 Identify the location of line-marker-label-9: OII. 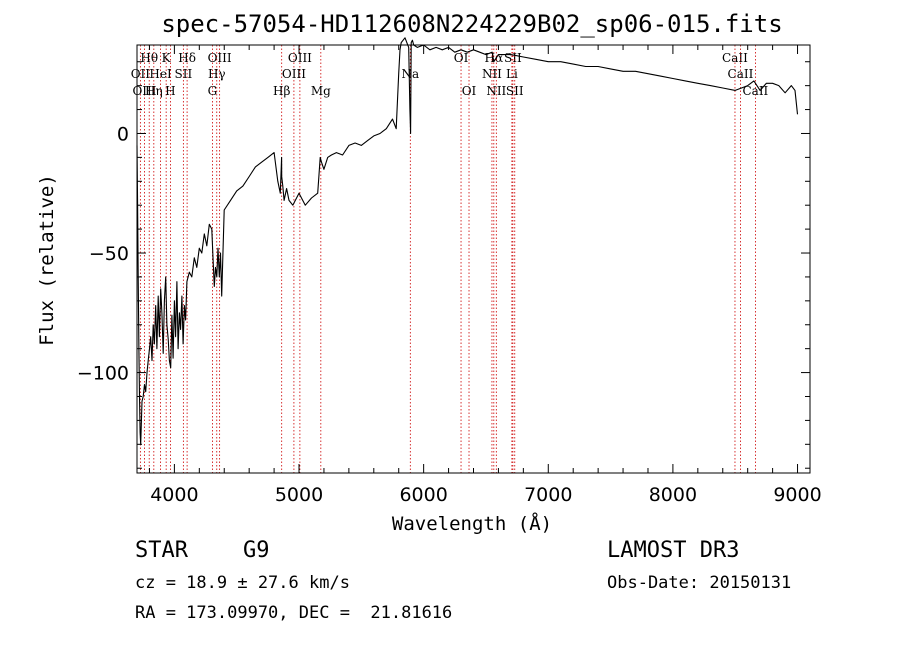
(141, 74).